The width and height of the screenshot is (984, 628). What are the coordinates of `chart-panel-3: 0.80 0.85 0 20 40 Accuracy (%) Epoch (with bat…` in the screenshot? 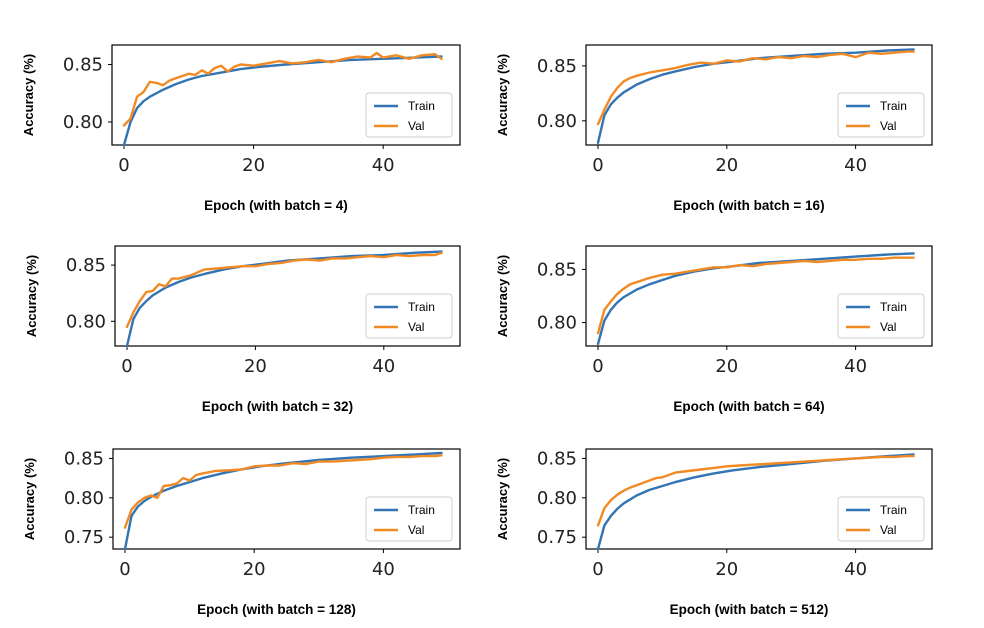 It's located at (242, 329).